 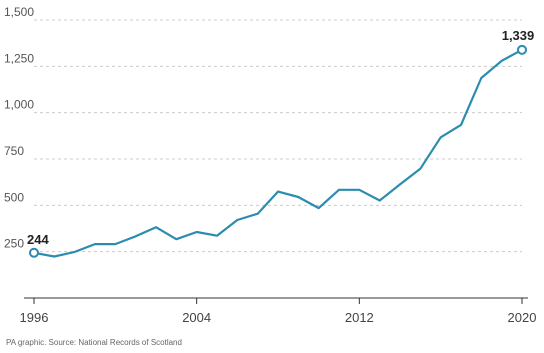 What do you see at coordinates (278, 311) in the screenshot?
I see `x-axis-ticks: 1996 2004 2012 2020` at bounding box center [278, 311].